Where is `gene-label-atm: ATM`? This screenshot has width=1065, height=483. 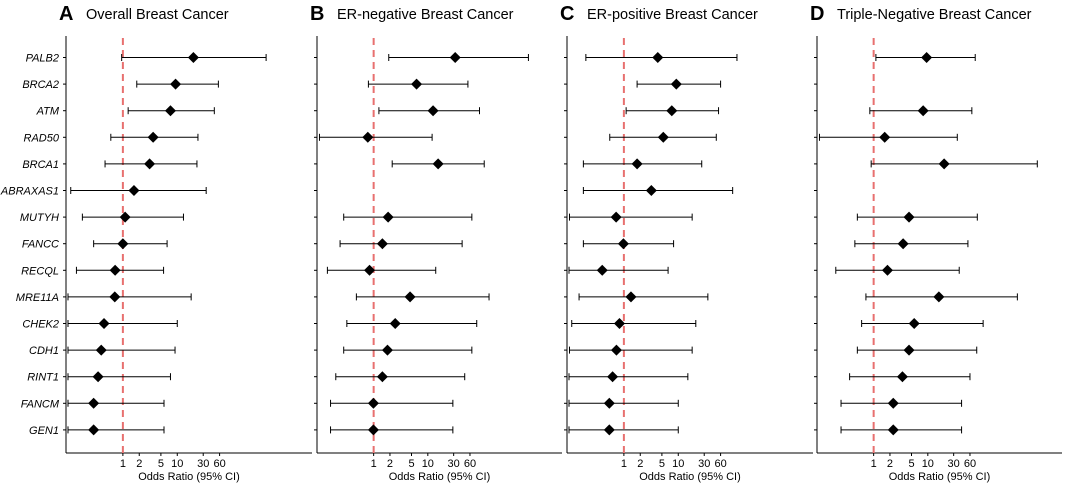 gene-label-atm: ATM is located at coordinates (48, 112).